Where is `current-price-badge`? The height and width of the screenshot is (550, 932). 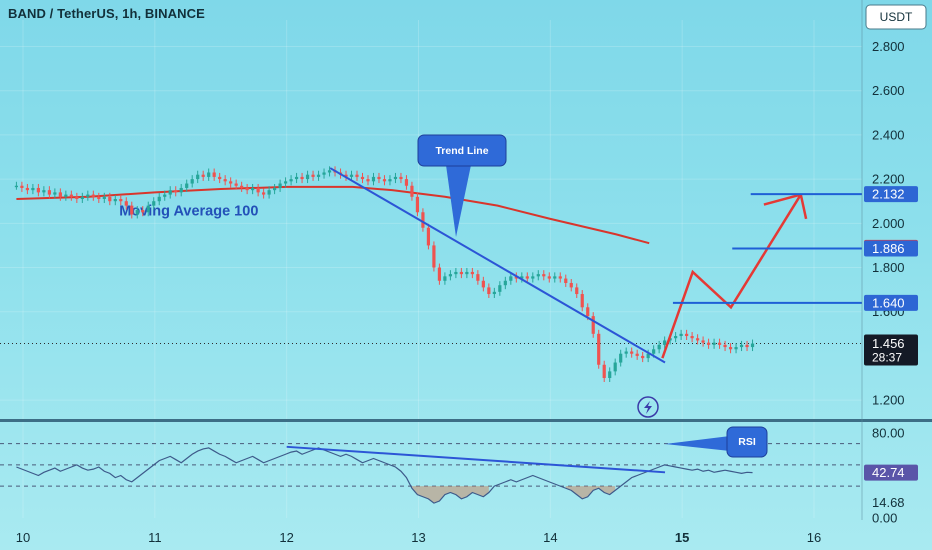
current-price-badge is located at coordinates (891, 350).